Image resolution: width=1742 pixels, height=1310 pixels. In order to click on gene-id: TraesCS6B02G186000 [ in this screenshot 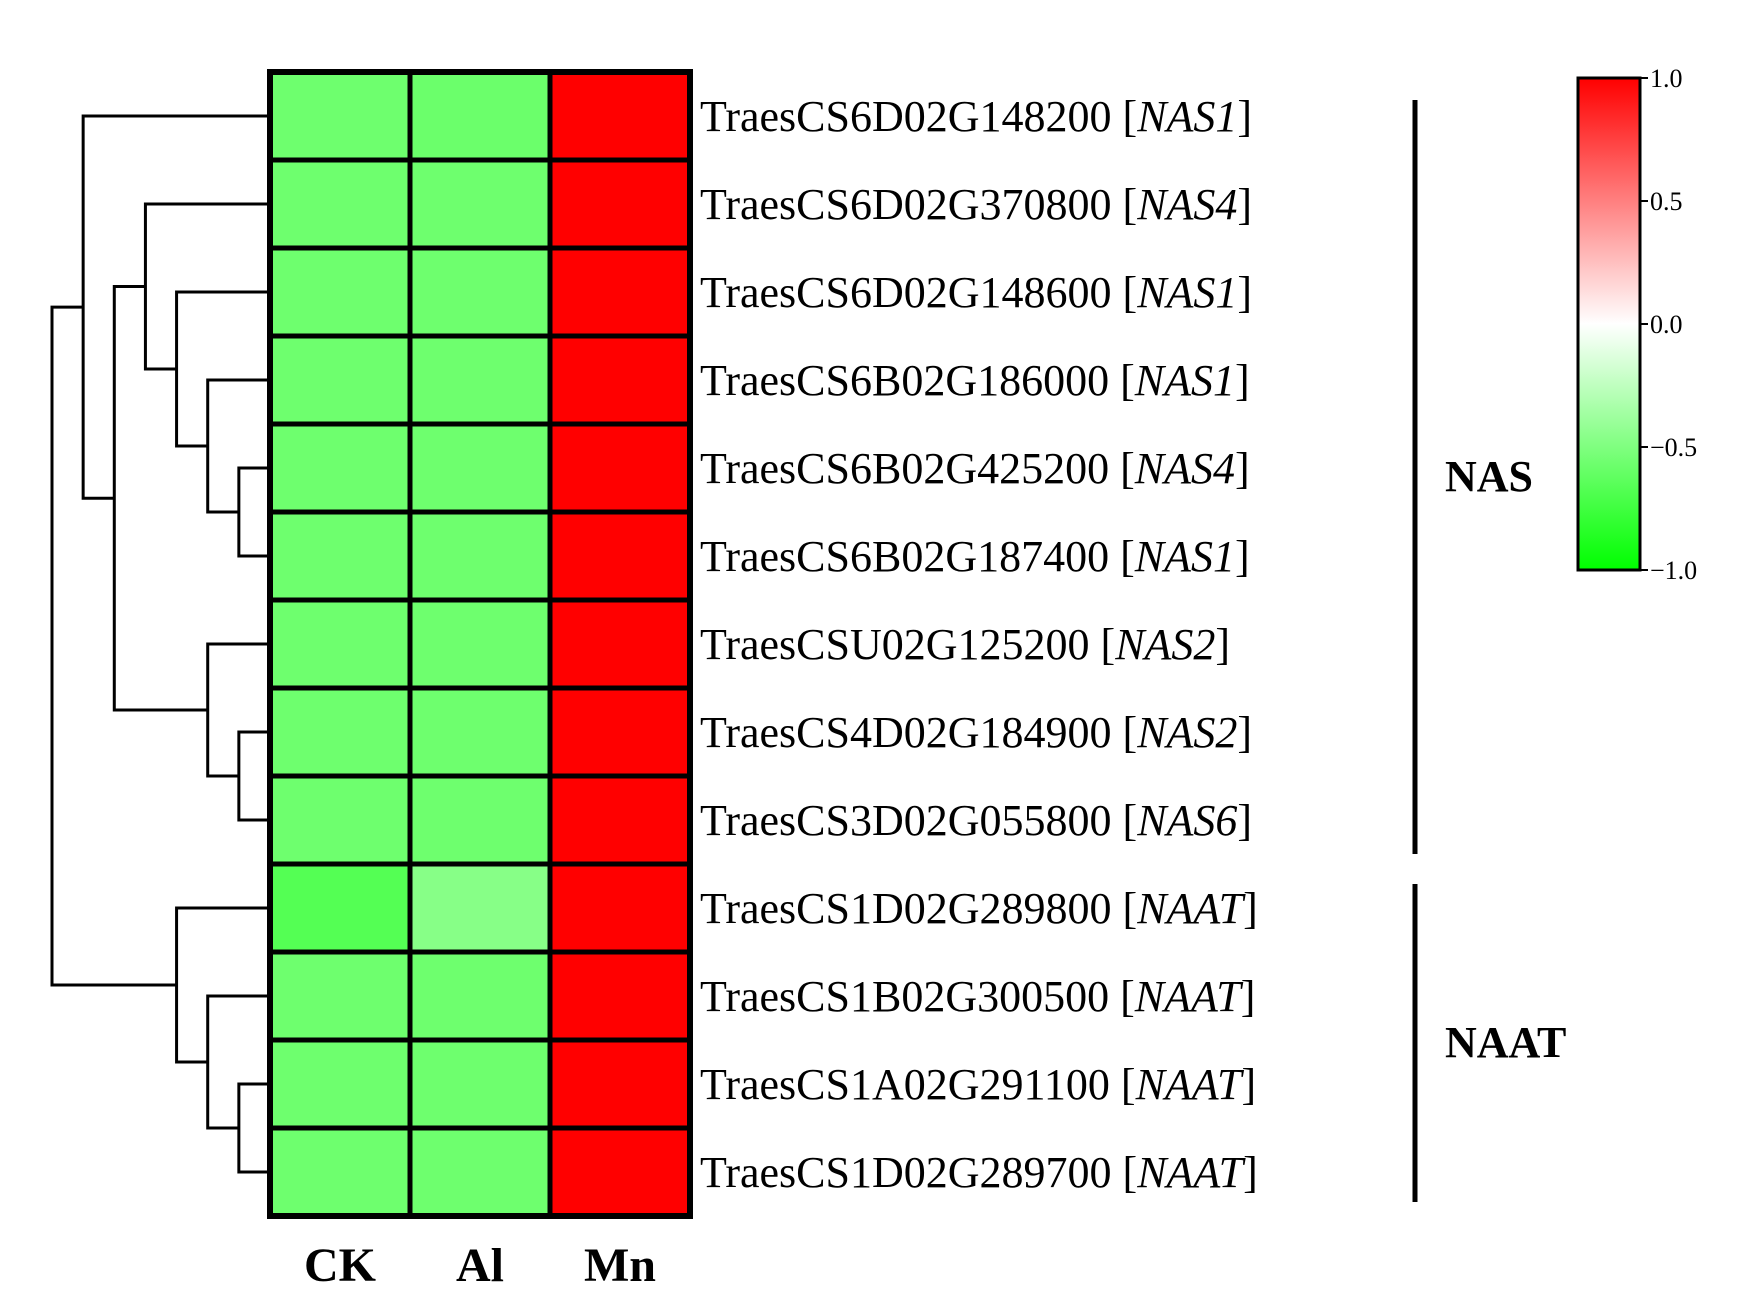, I will do `click(917, 380)`.